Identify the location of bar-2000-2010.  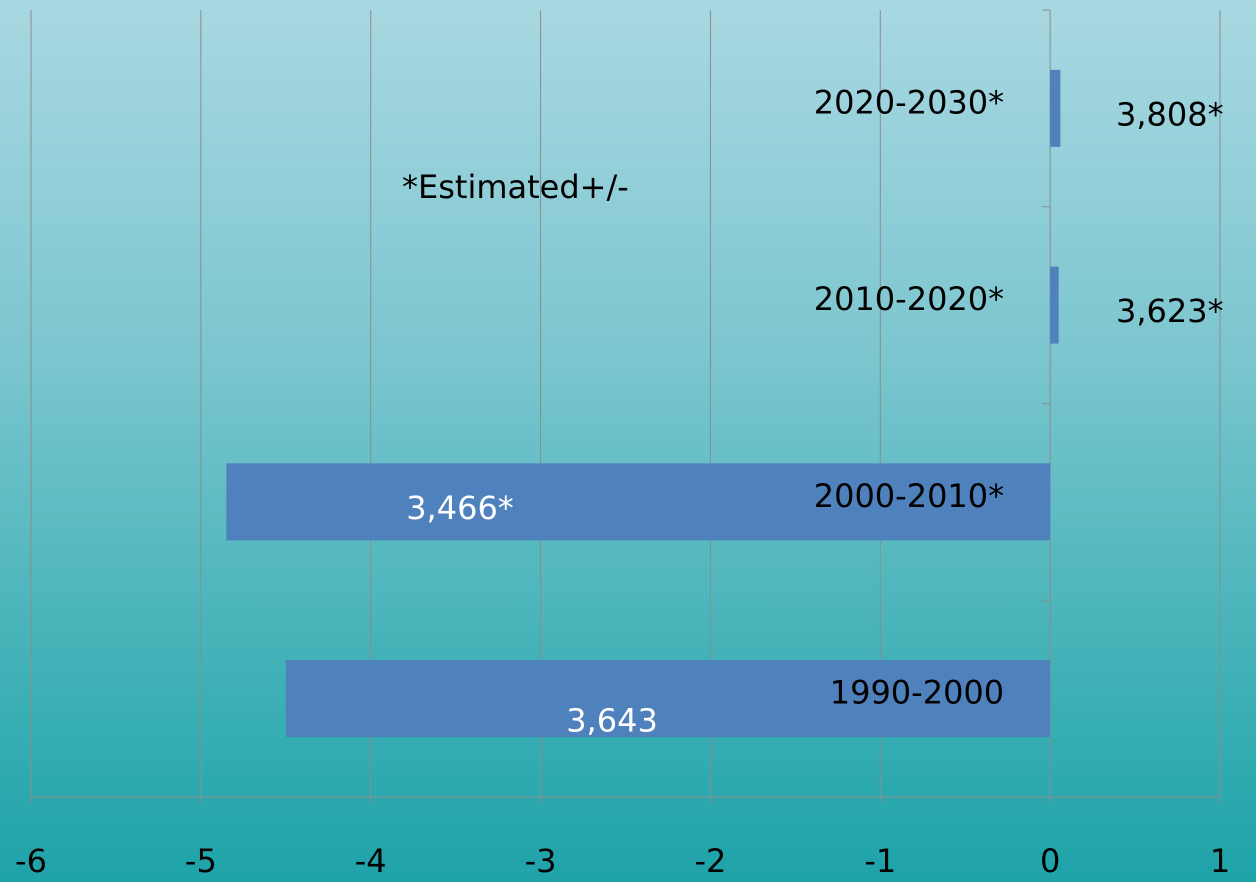
(638, 502).